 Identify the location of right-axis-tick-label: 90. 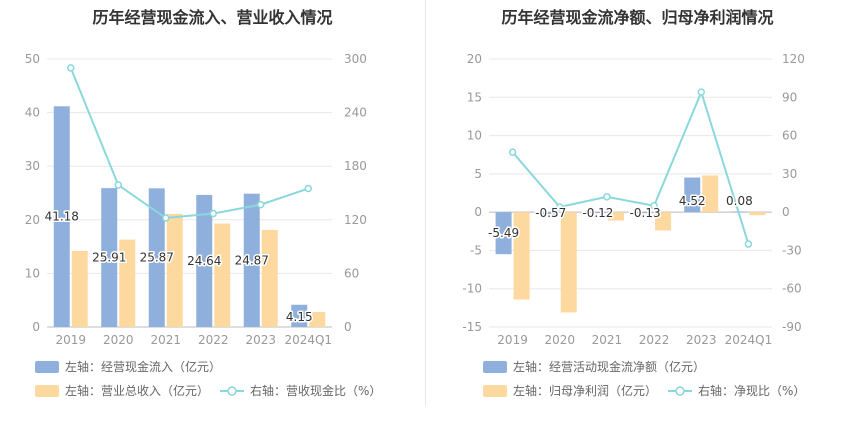
(789, 97).